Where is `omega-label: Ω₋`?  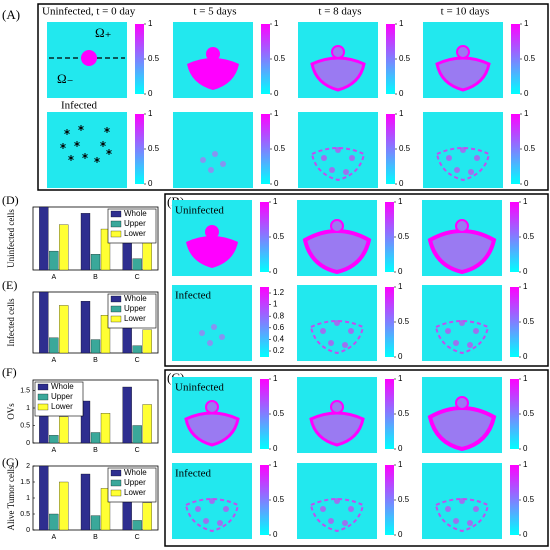
omega-label: Ω₋ is located at coordinates (65, 78).